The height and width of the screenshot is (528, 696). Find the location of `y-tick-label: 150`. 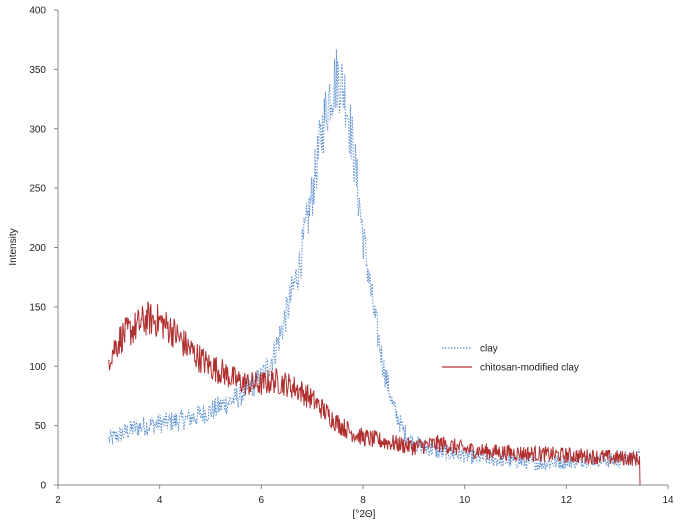

y-tick-label: 150 is located at coordinates (37, 307).